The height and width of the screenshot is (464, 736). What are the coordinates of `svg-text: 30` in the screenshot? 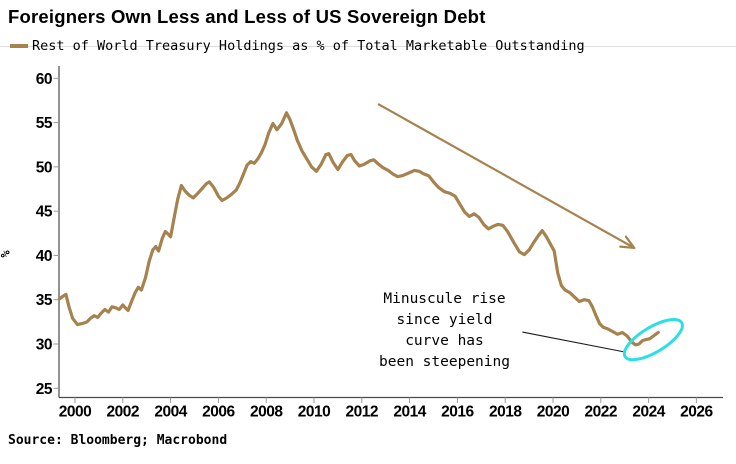 It's located at (44, 345).